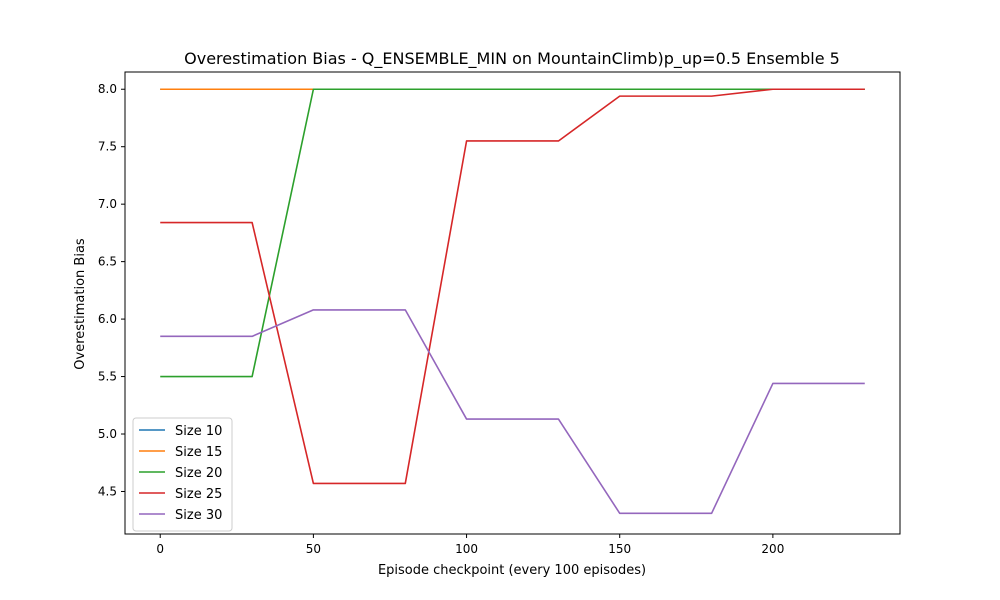 This screenshot has height=600, width=1000. Describe the element at coordinates (107, 377) in the screenshot. I see `y-tick-label: 5.5` at that location.